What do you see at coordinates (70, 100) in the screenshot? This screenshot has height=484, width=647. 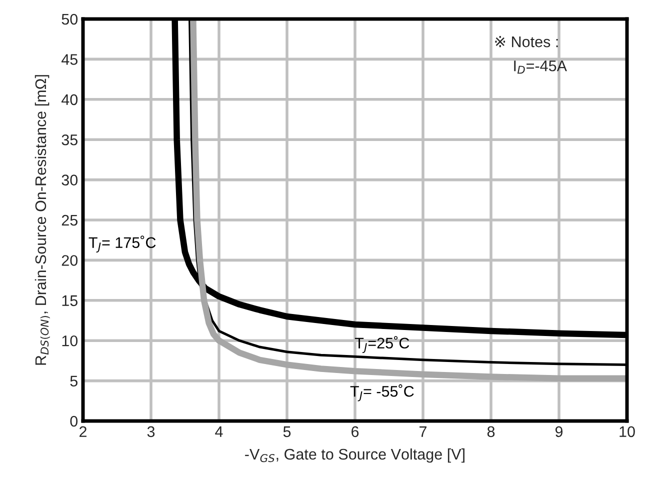 I see `y-tick-label: 40` at bounding box center [70, 100].